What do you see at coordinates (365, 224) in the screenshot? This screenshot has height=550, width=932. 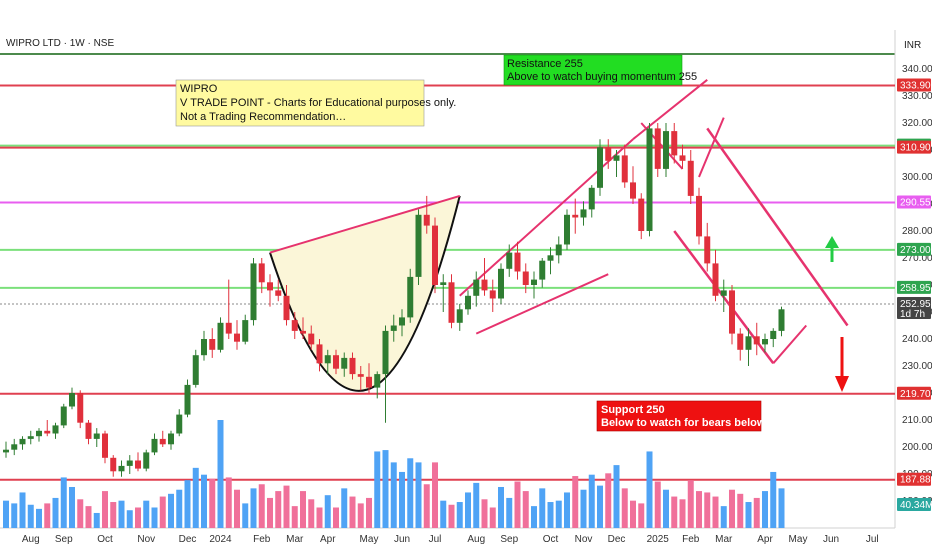 I see `cup-rim-line` at bounding box center [365, 224].